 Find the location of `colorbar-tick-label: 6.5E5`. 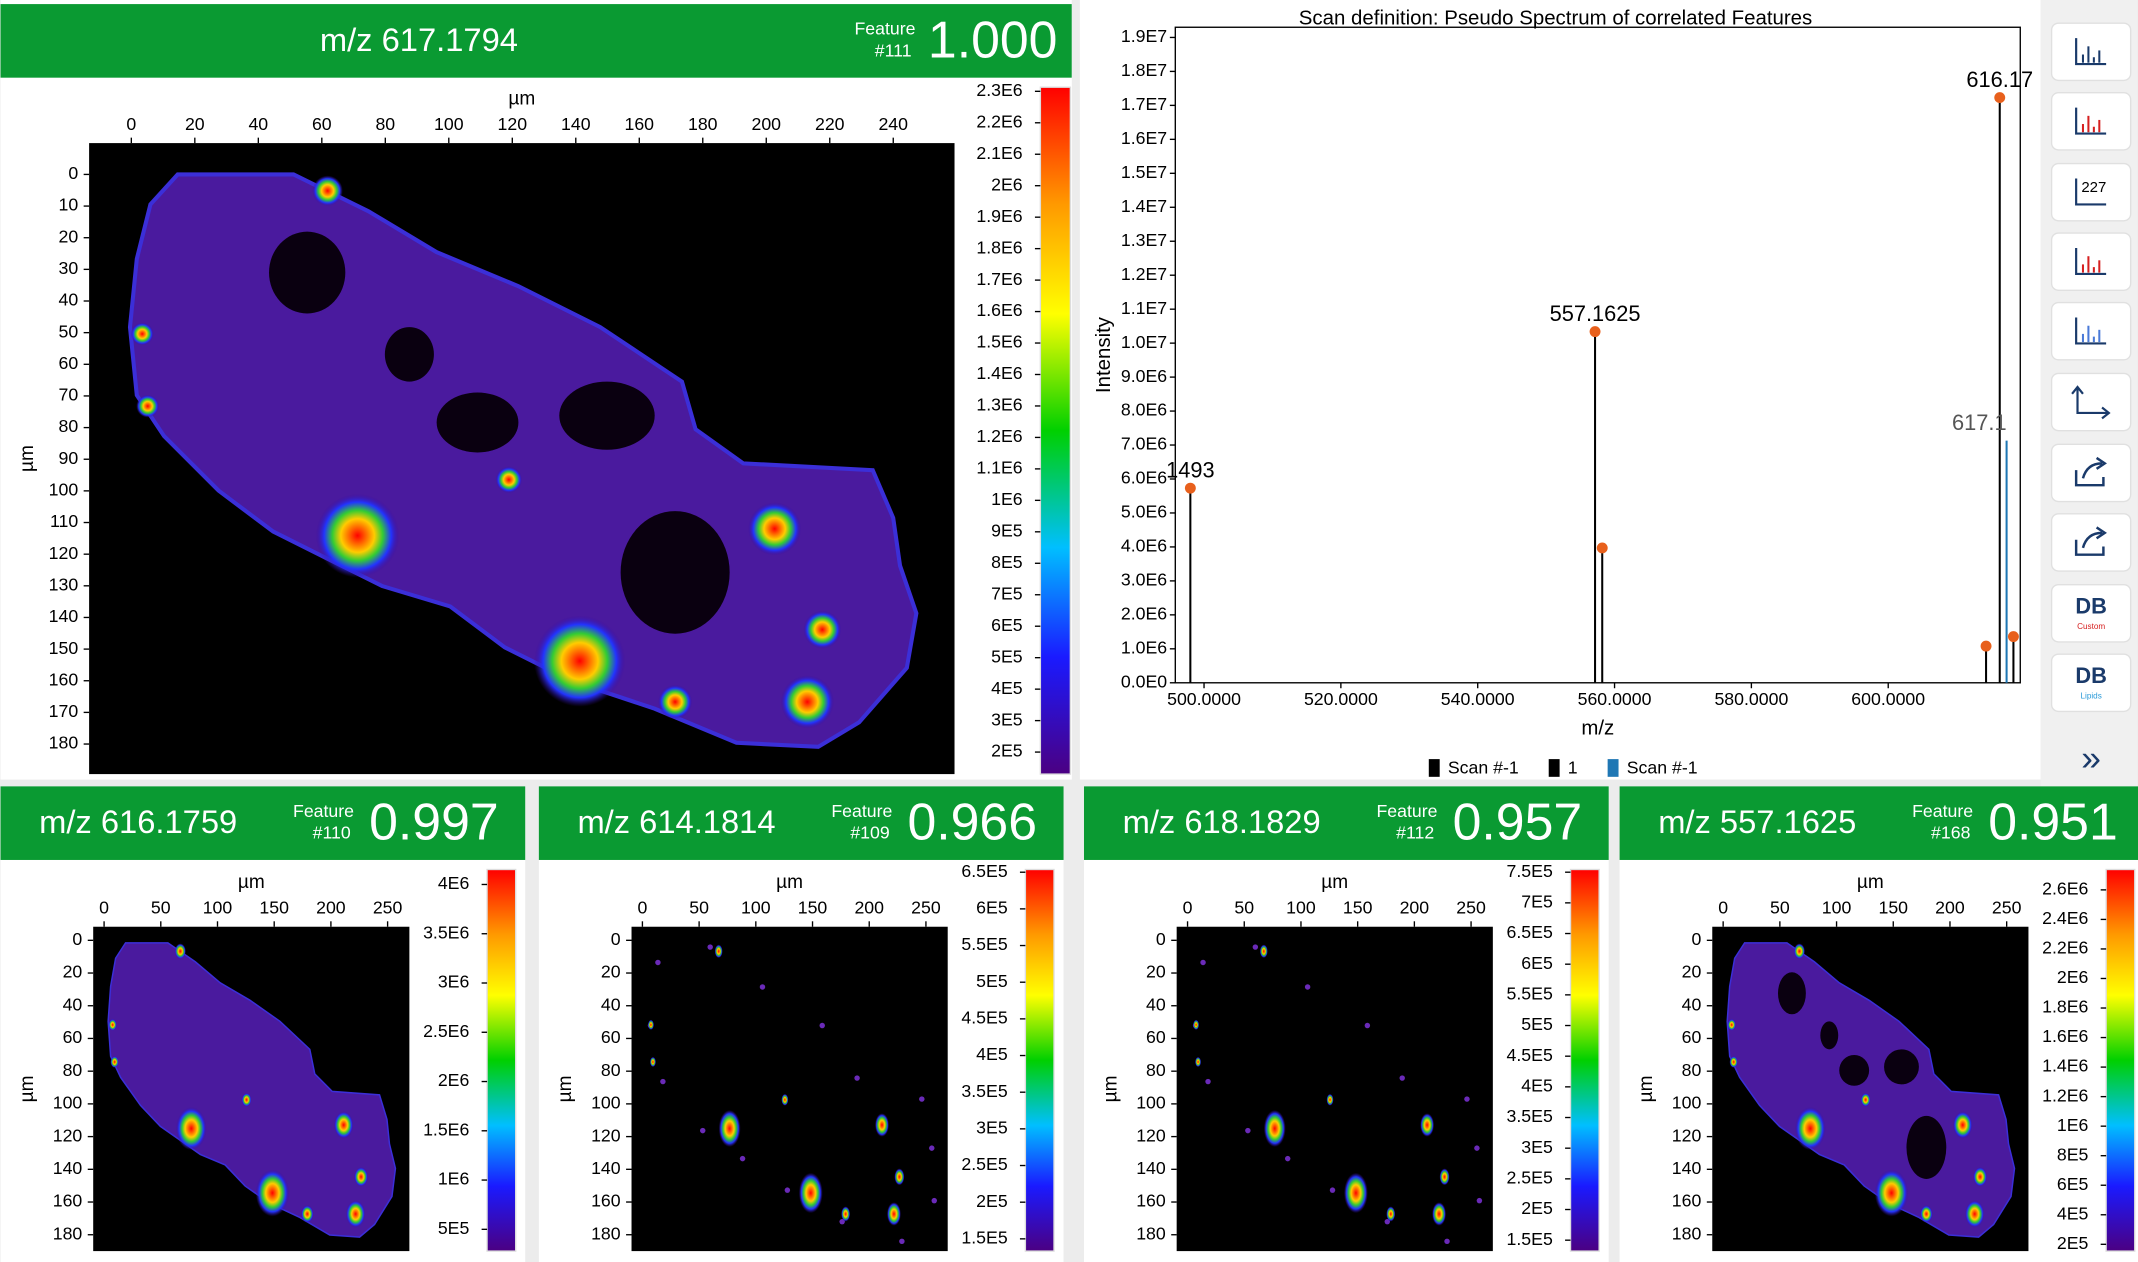

colorbar-tick-label: 6.5E5 is located at coordinates (1530, 932).